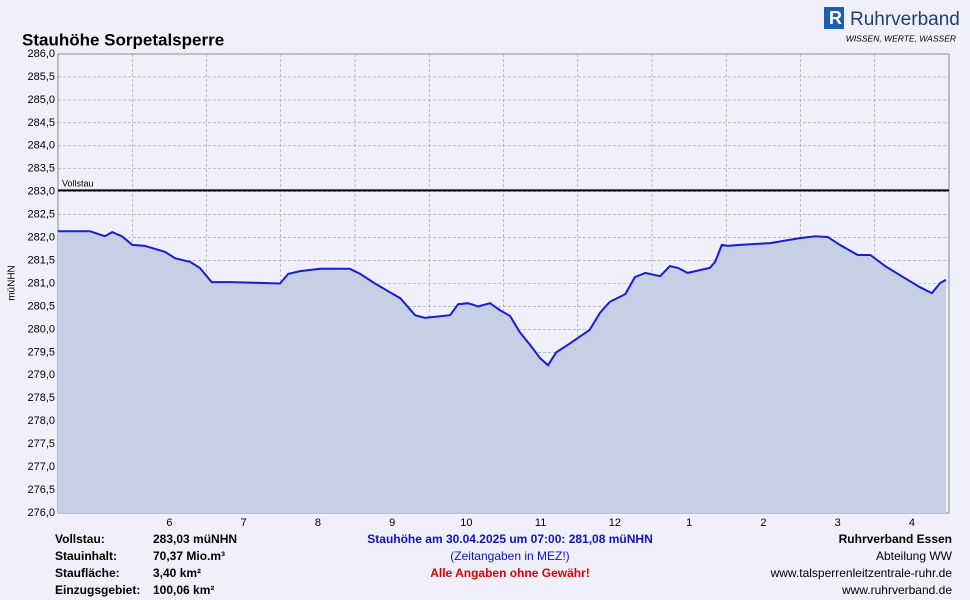  What do you see at coordinates (189, 556) in the screenshot?
I see `footer-value: 70,37 Mio.m³` at bounding box center [189, 556].